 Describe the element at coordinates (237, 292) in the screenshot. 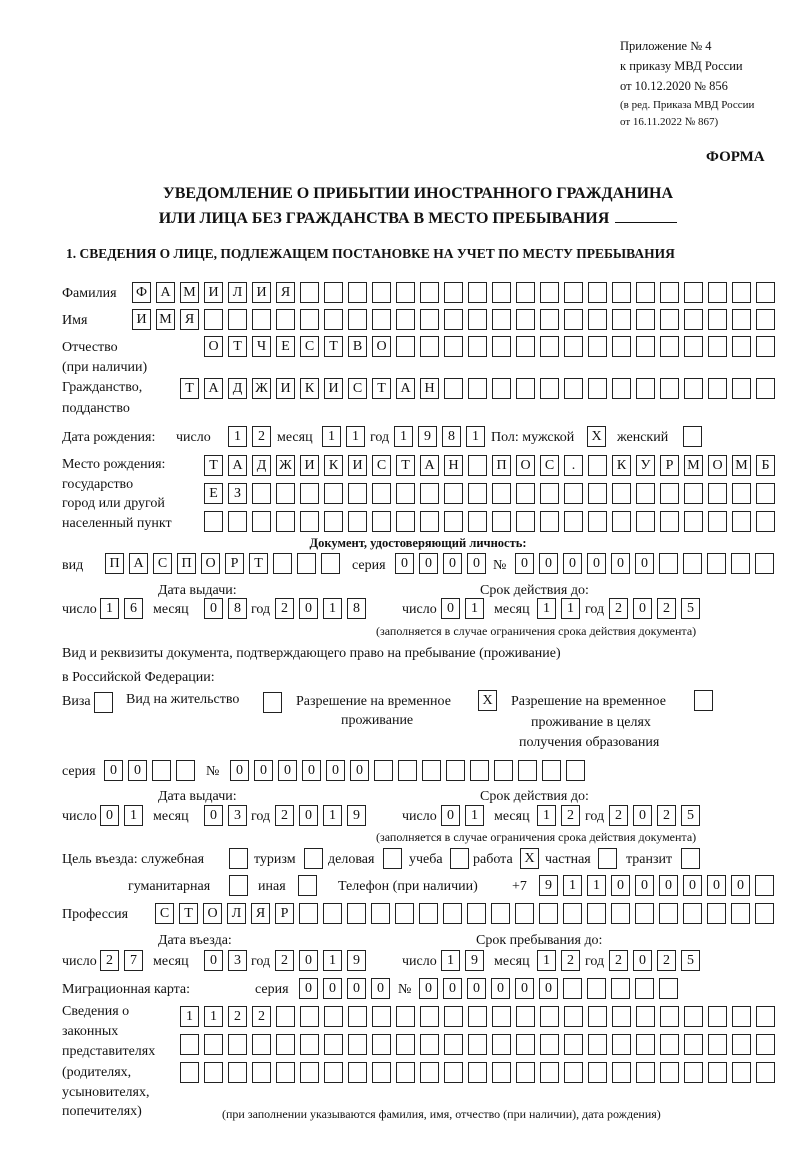

I see `char-box: Л` at that location.